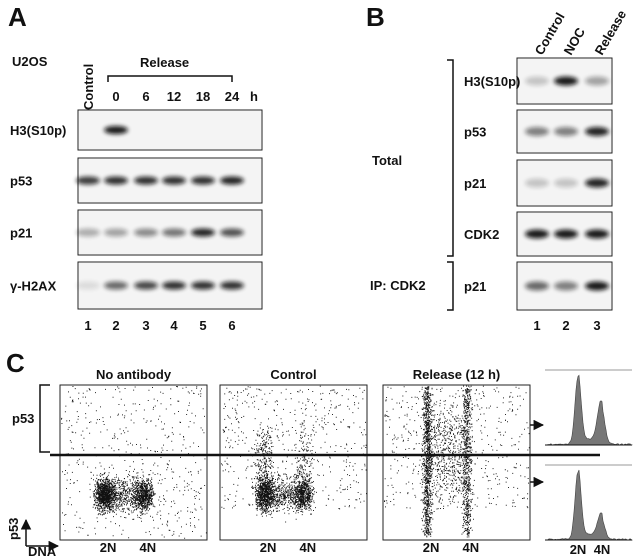  I want to click on lane-number: 4, so click(174, 325).